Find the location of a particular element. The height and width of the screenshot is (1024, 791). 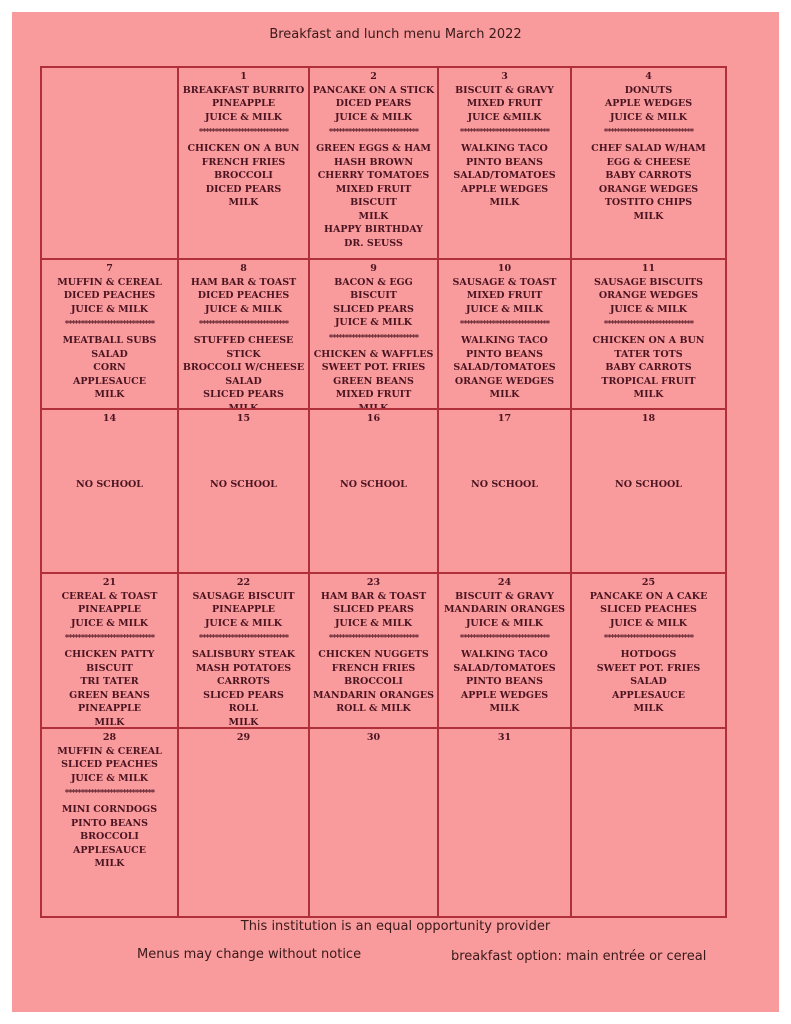

breakfast-item: SLICED PEARS is located at coordinates (373, 309).